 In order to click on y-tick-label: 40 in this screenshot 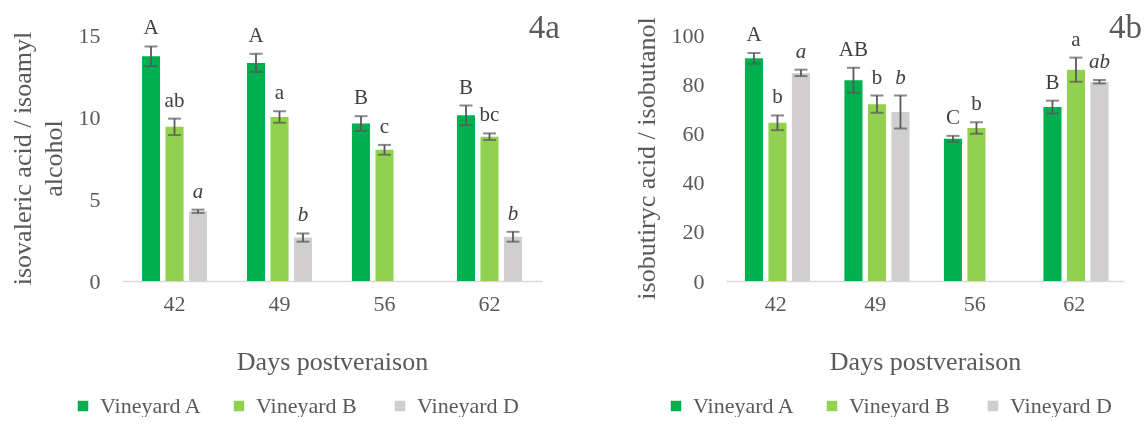, I will do `click(693, 183)`.